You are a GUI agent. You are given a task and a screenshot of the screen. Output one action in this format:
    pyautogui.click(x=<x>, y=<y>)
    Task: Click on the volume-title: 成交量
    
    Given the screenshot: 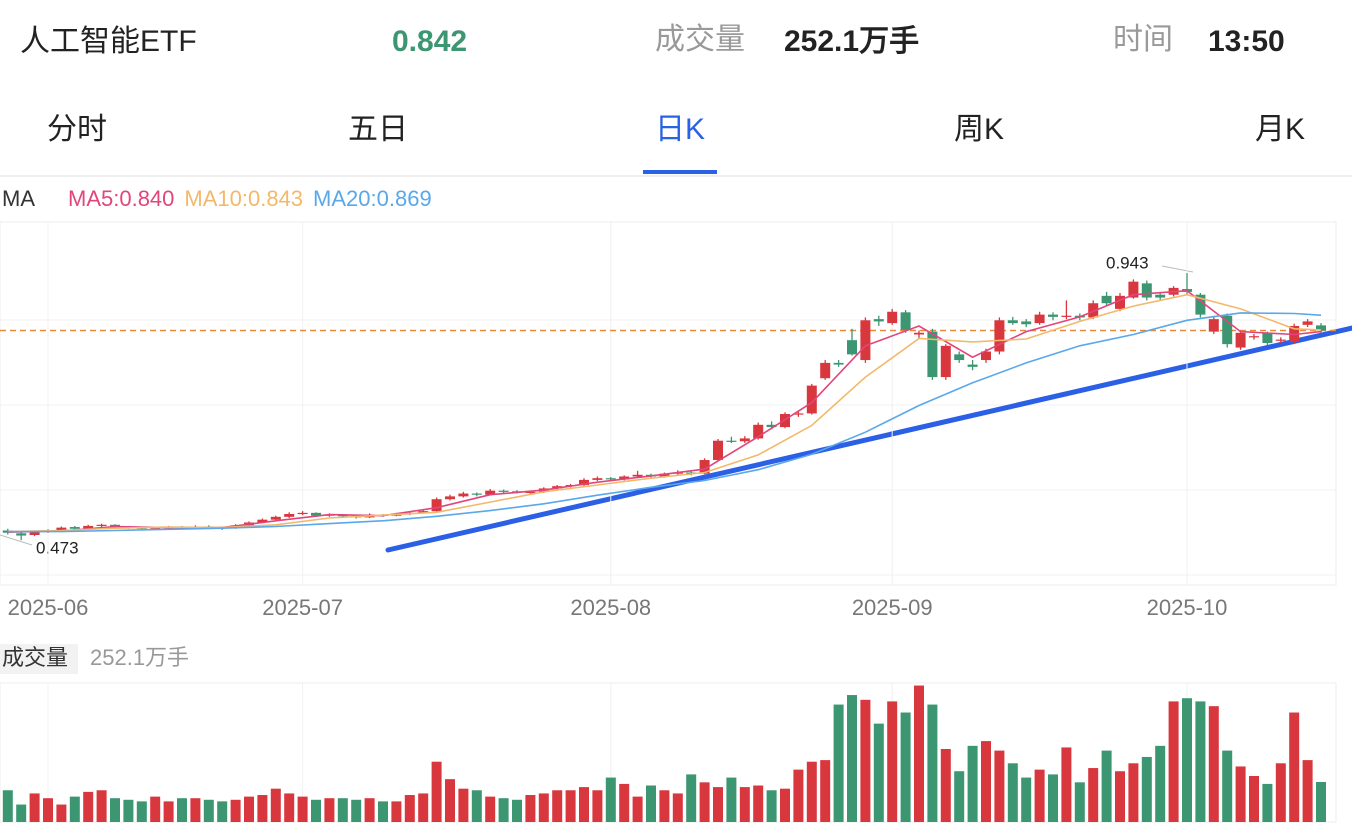 What is the action you would take?
    pyautogui.click(x=35, y=657)
    